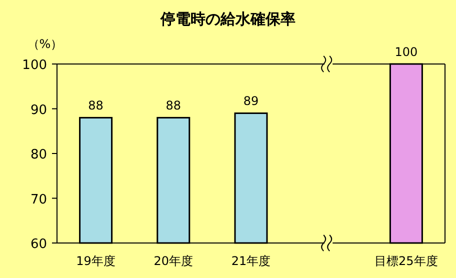  I want to click on x-tick-label: 21年度, so click(251, 261).